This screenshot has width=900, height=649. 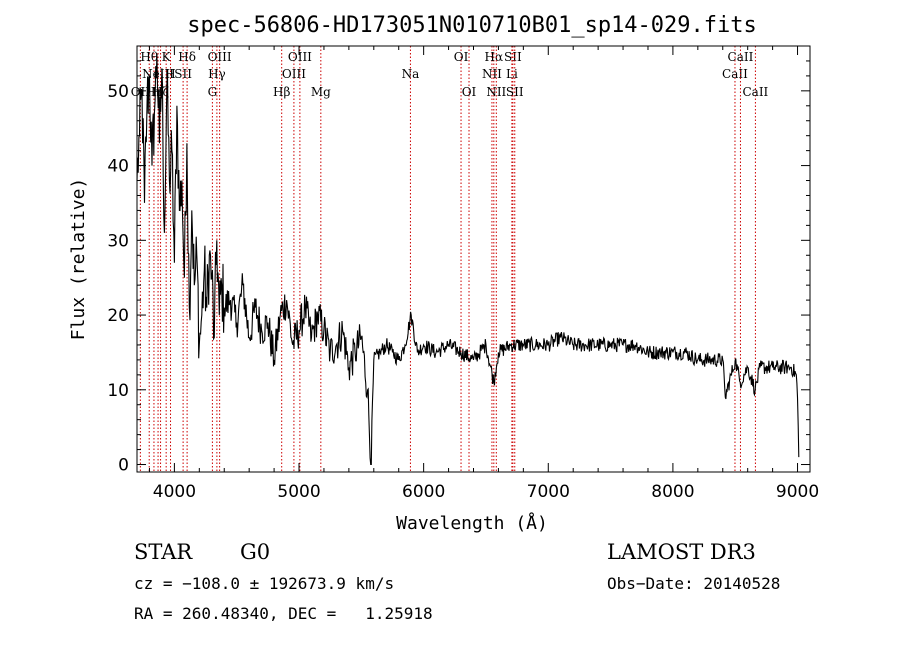 I want to click on object-class: STAR, so click(x=163, y=552).